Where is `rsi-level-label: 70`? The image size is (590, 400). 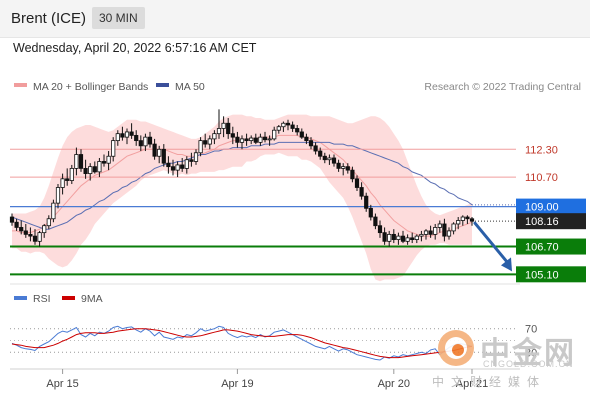 rsi-level-label: 70 is located at coordinates (531, 330).